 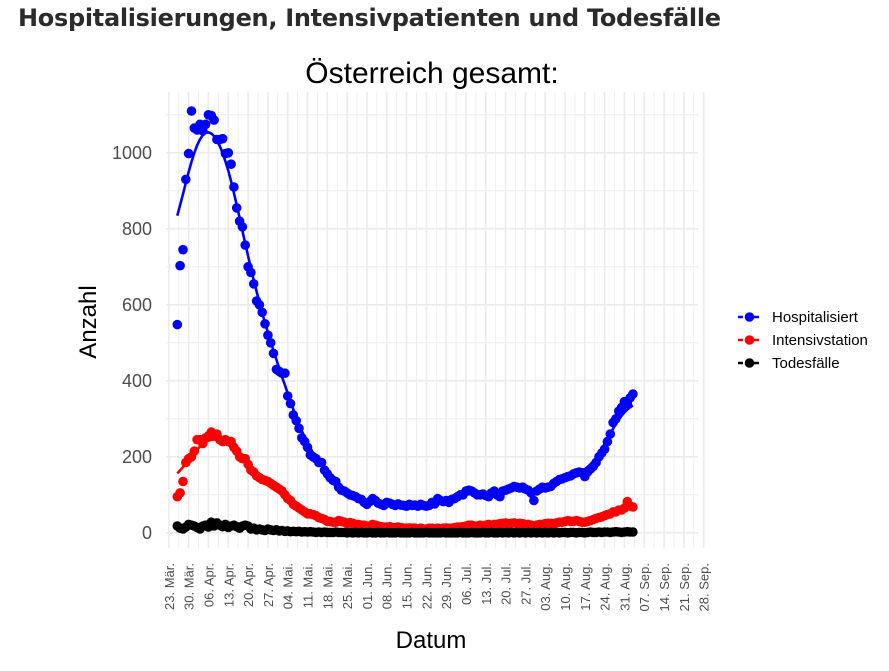 What do you see at coordinates (431, 73) in the screenshot?
I see `chart-title: Österreich gesamt:` at bounding box center [431, 73].